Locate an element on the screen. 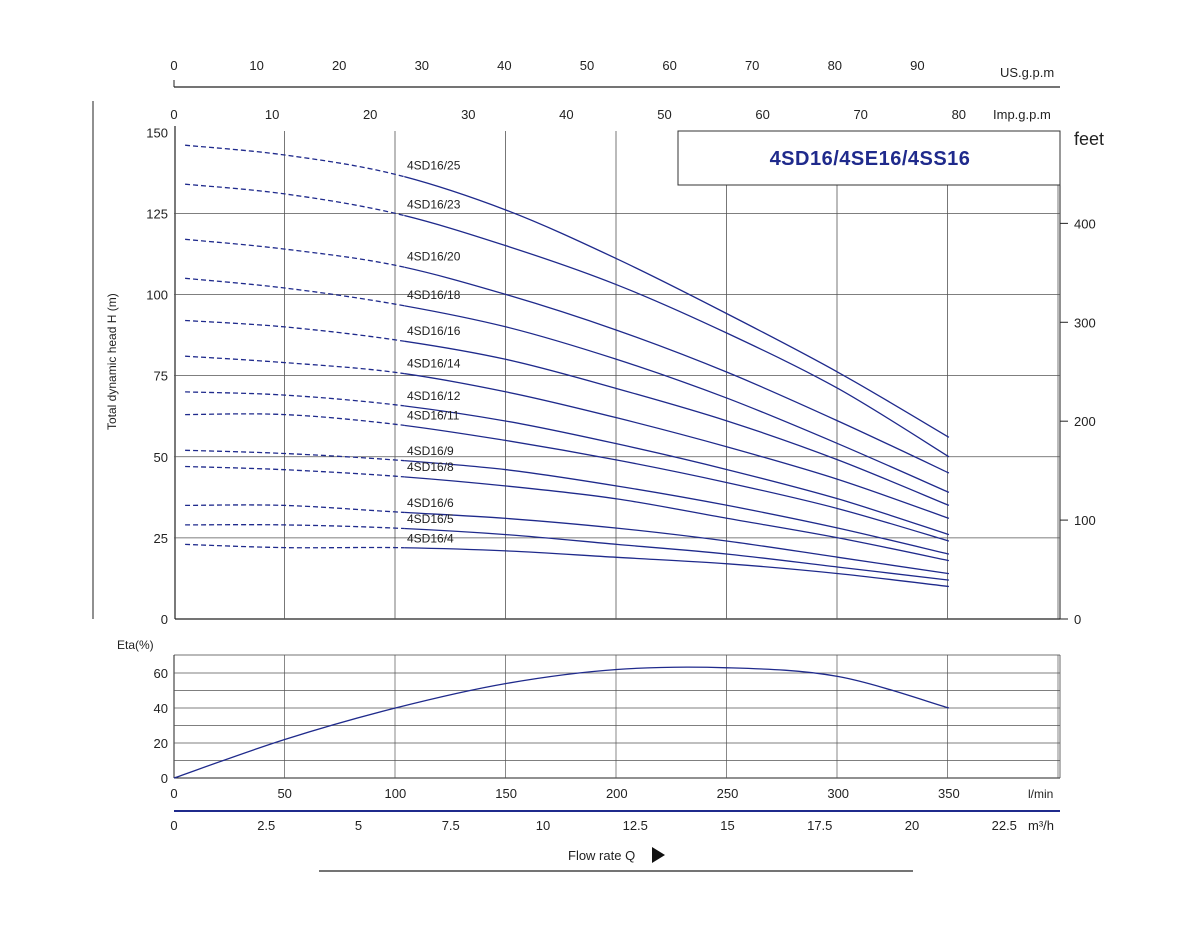  eta-line is located at coordinates (561, 722).